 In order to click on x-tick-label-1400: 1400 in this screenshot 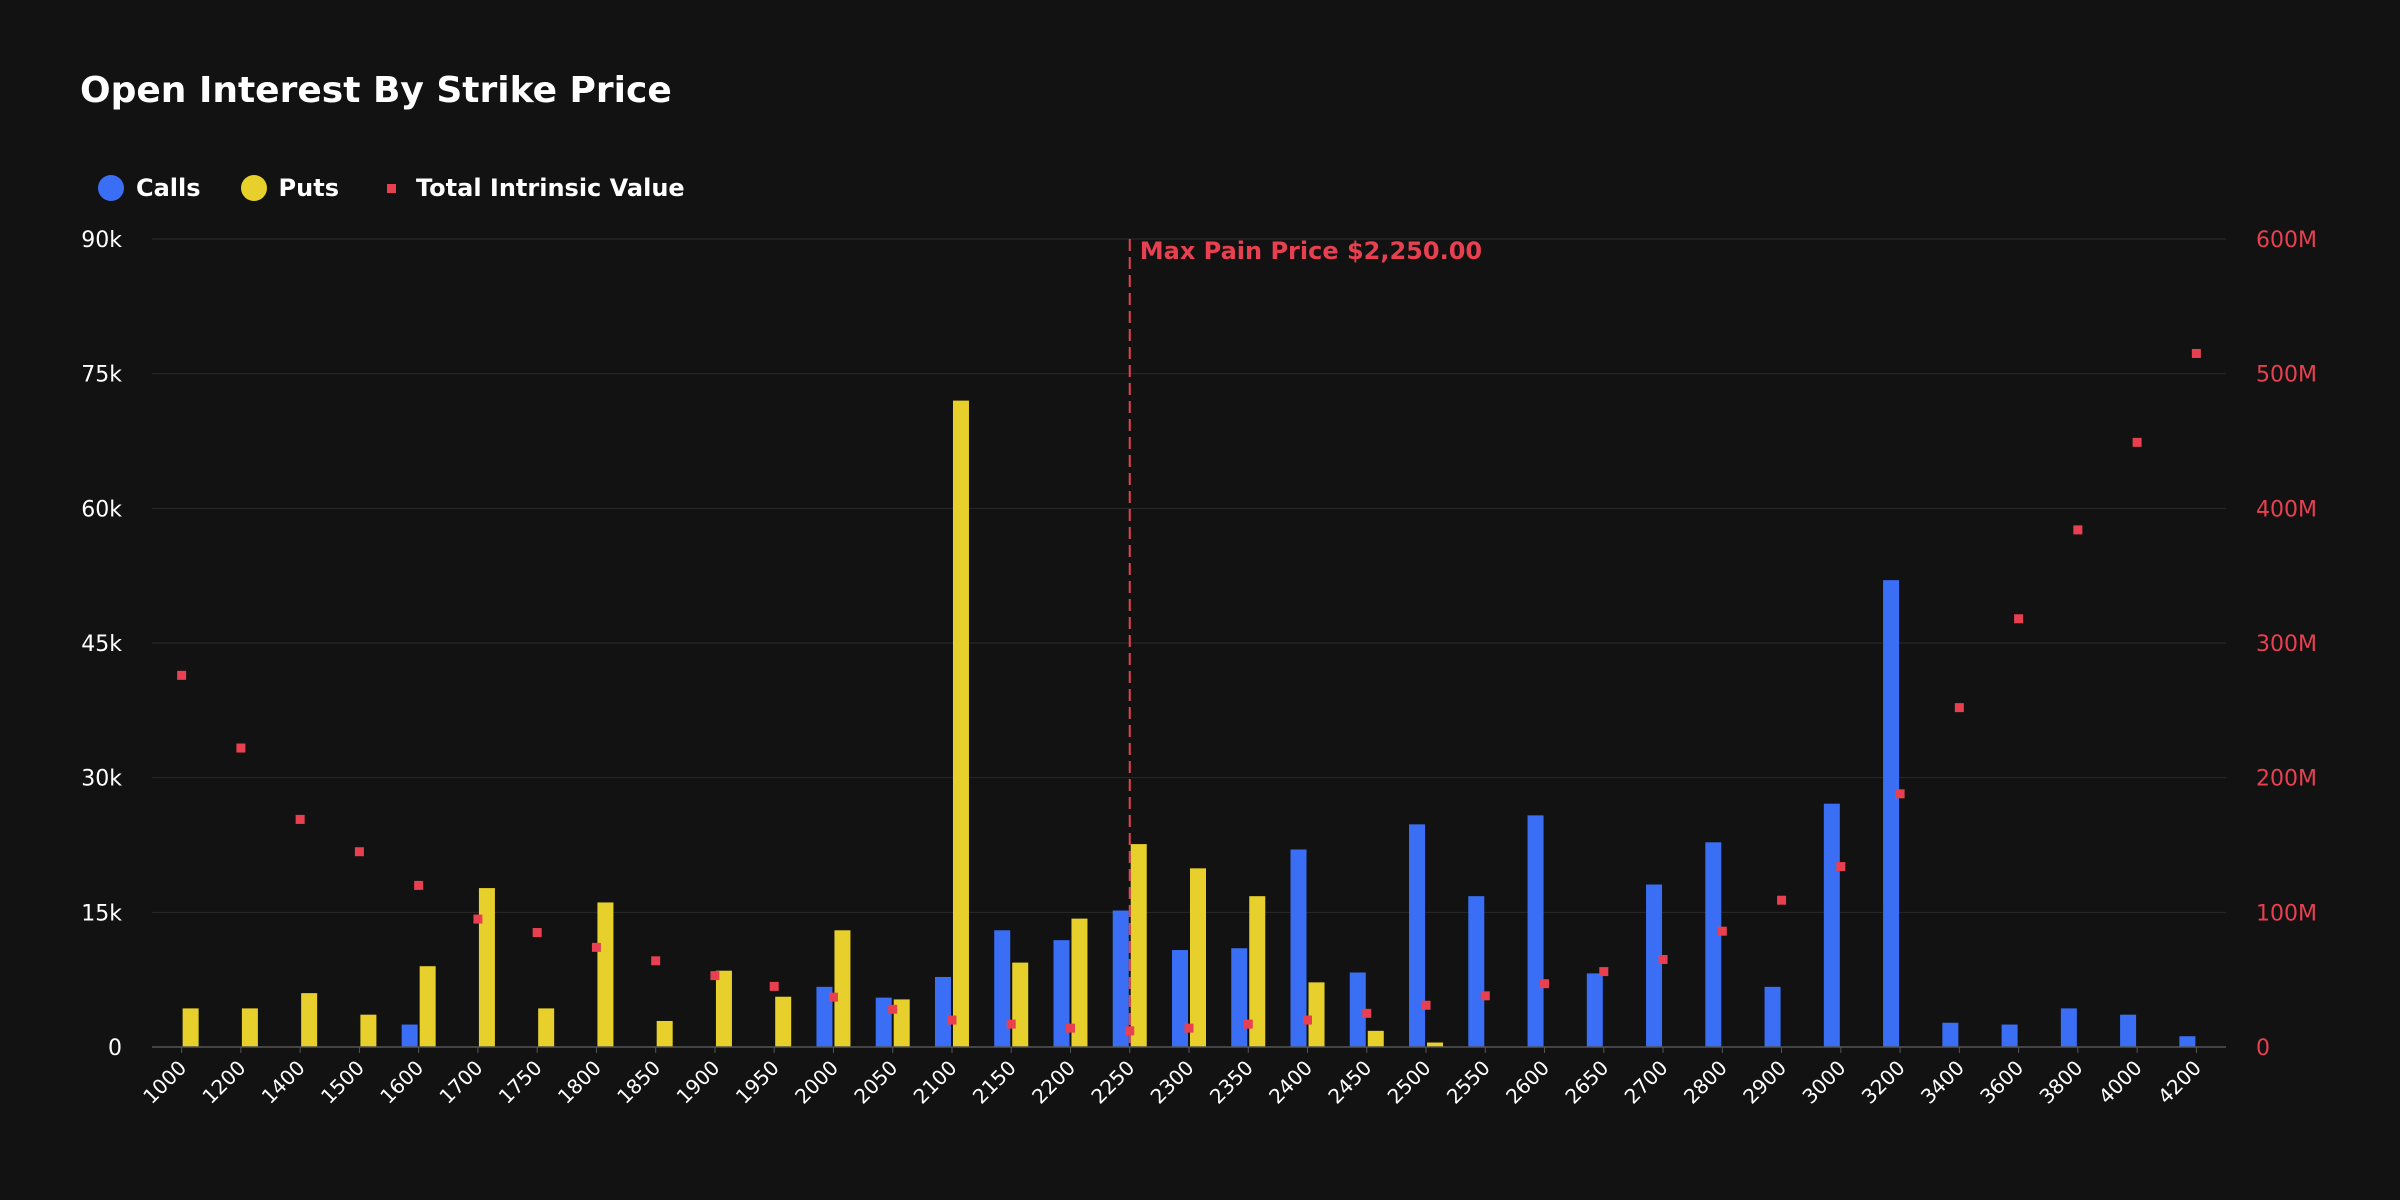, I will do `click(283, 1082)`.